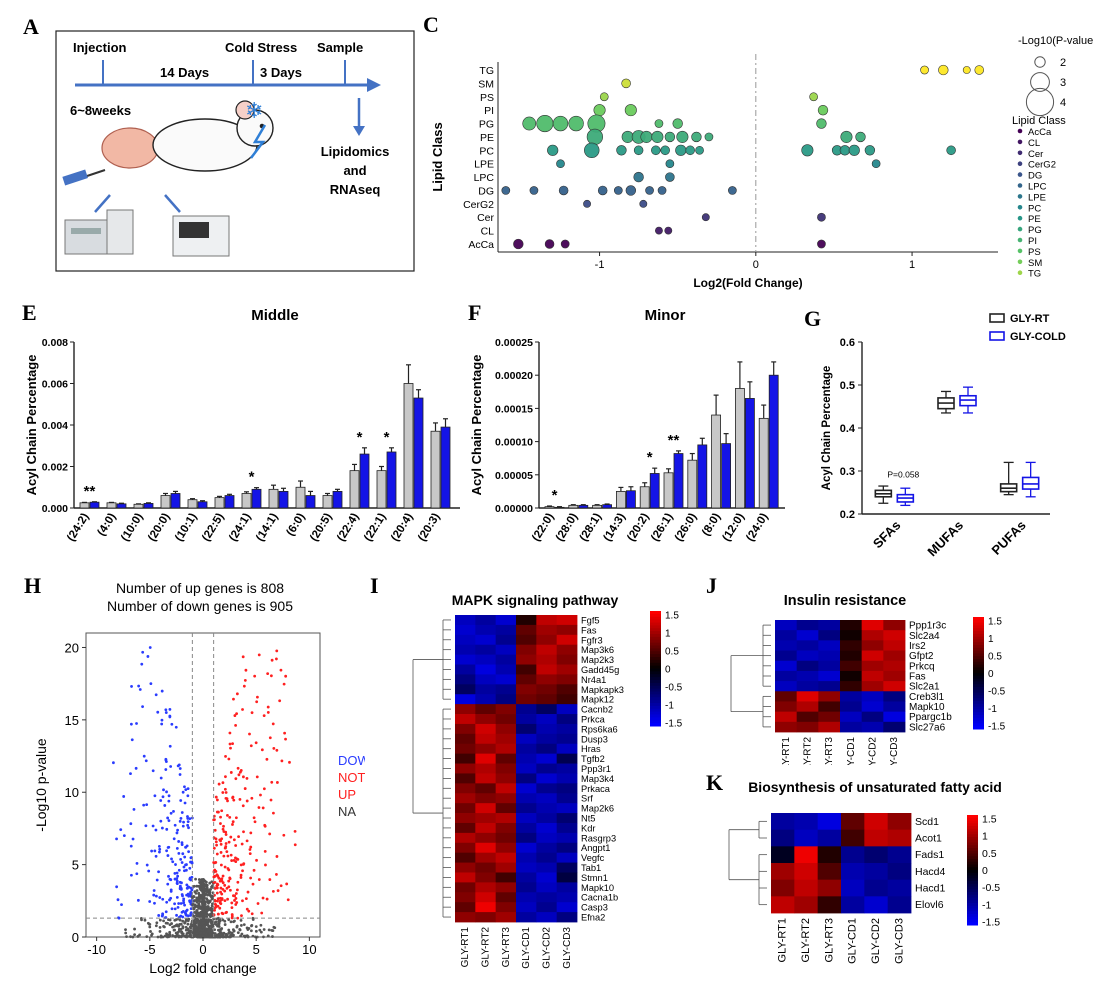  I want to click on x-tick-label: PUFAs, so click(1009, 538).